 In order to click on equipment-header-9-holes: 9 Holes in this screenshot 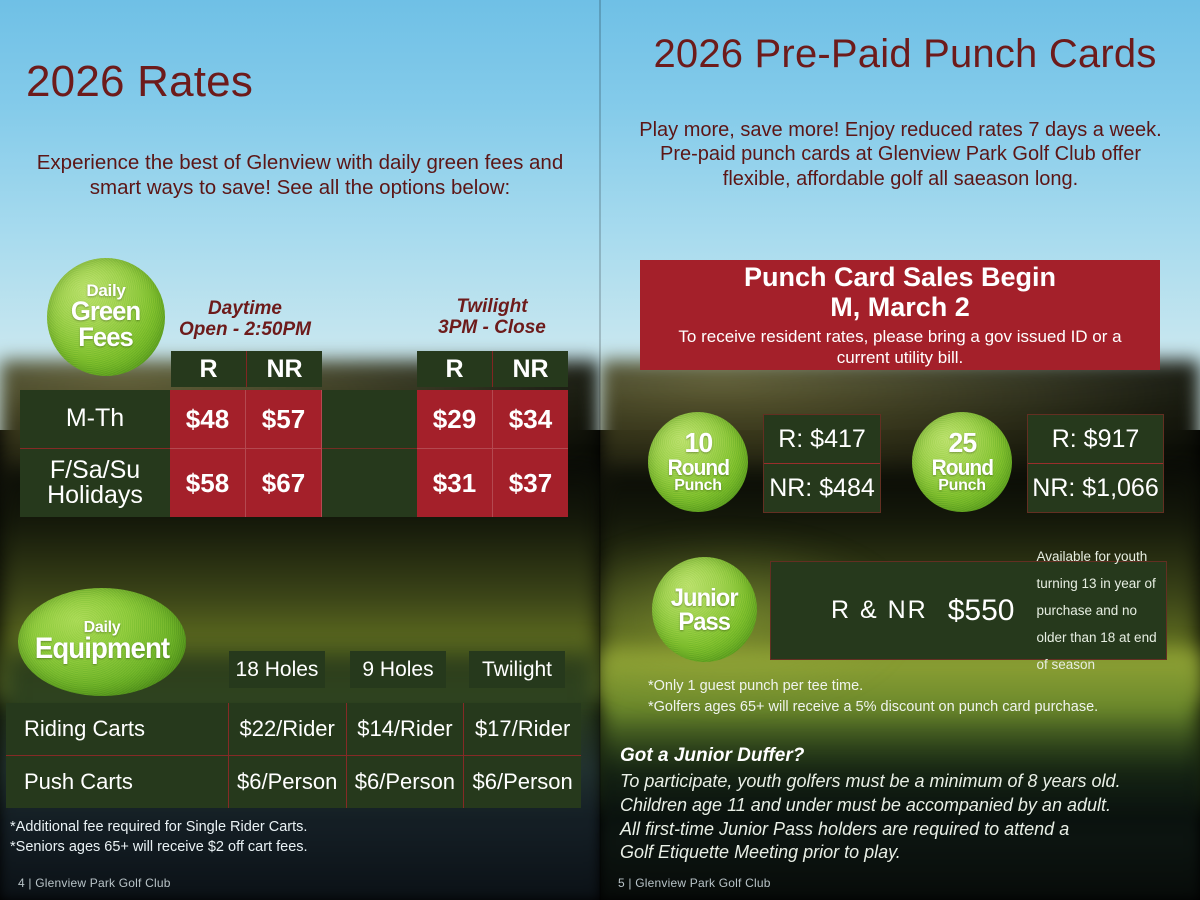, I will do `click(398, 669)`.